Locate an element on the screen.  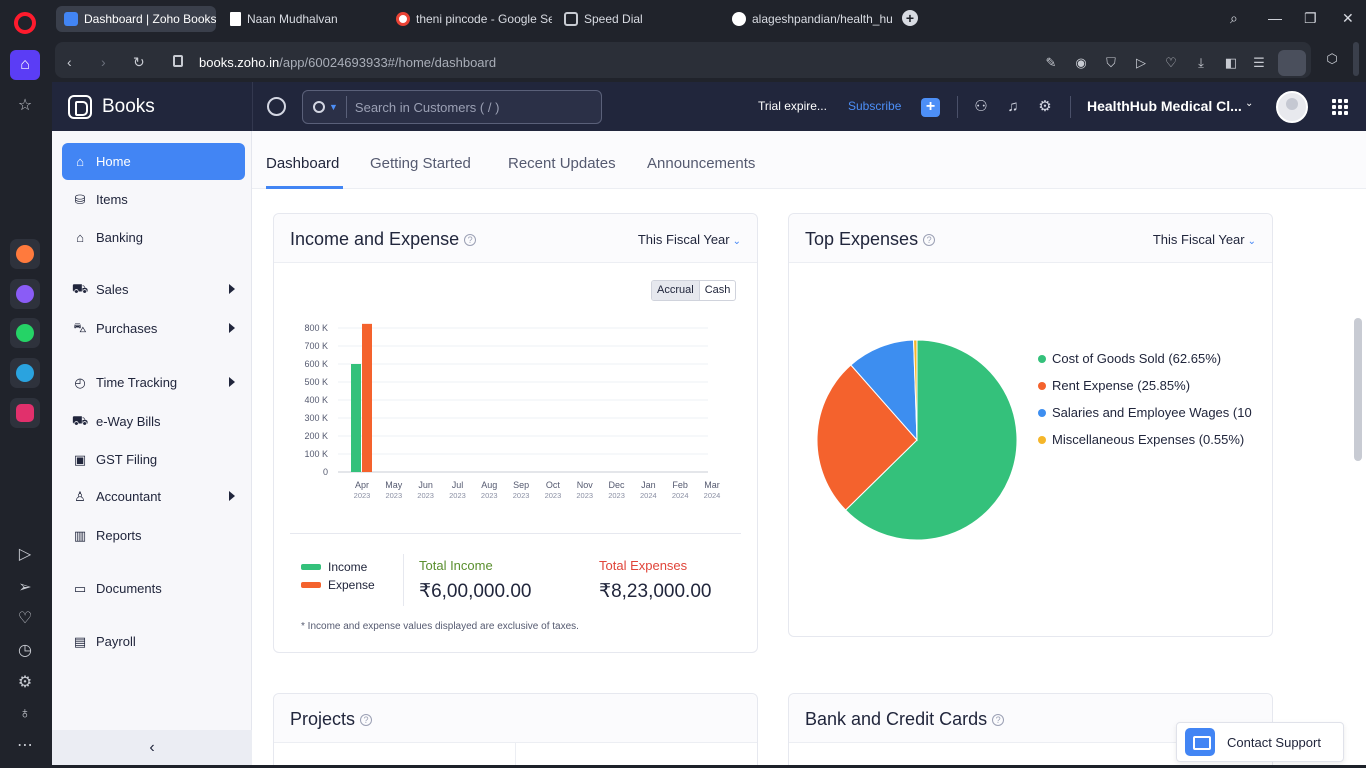
bell-icon: ♫ is located at coordinates (1013, 106).